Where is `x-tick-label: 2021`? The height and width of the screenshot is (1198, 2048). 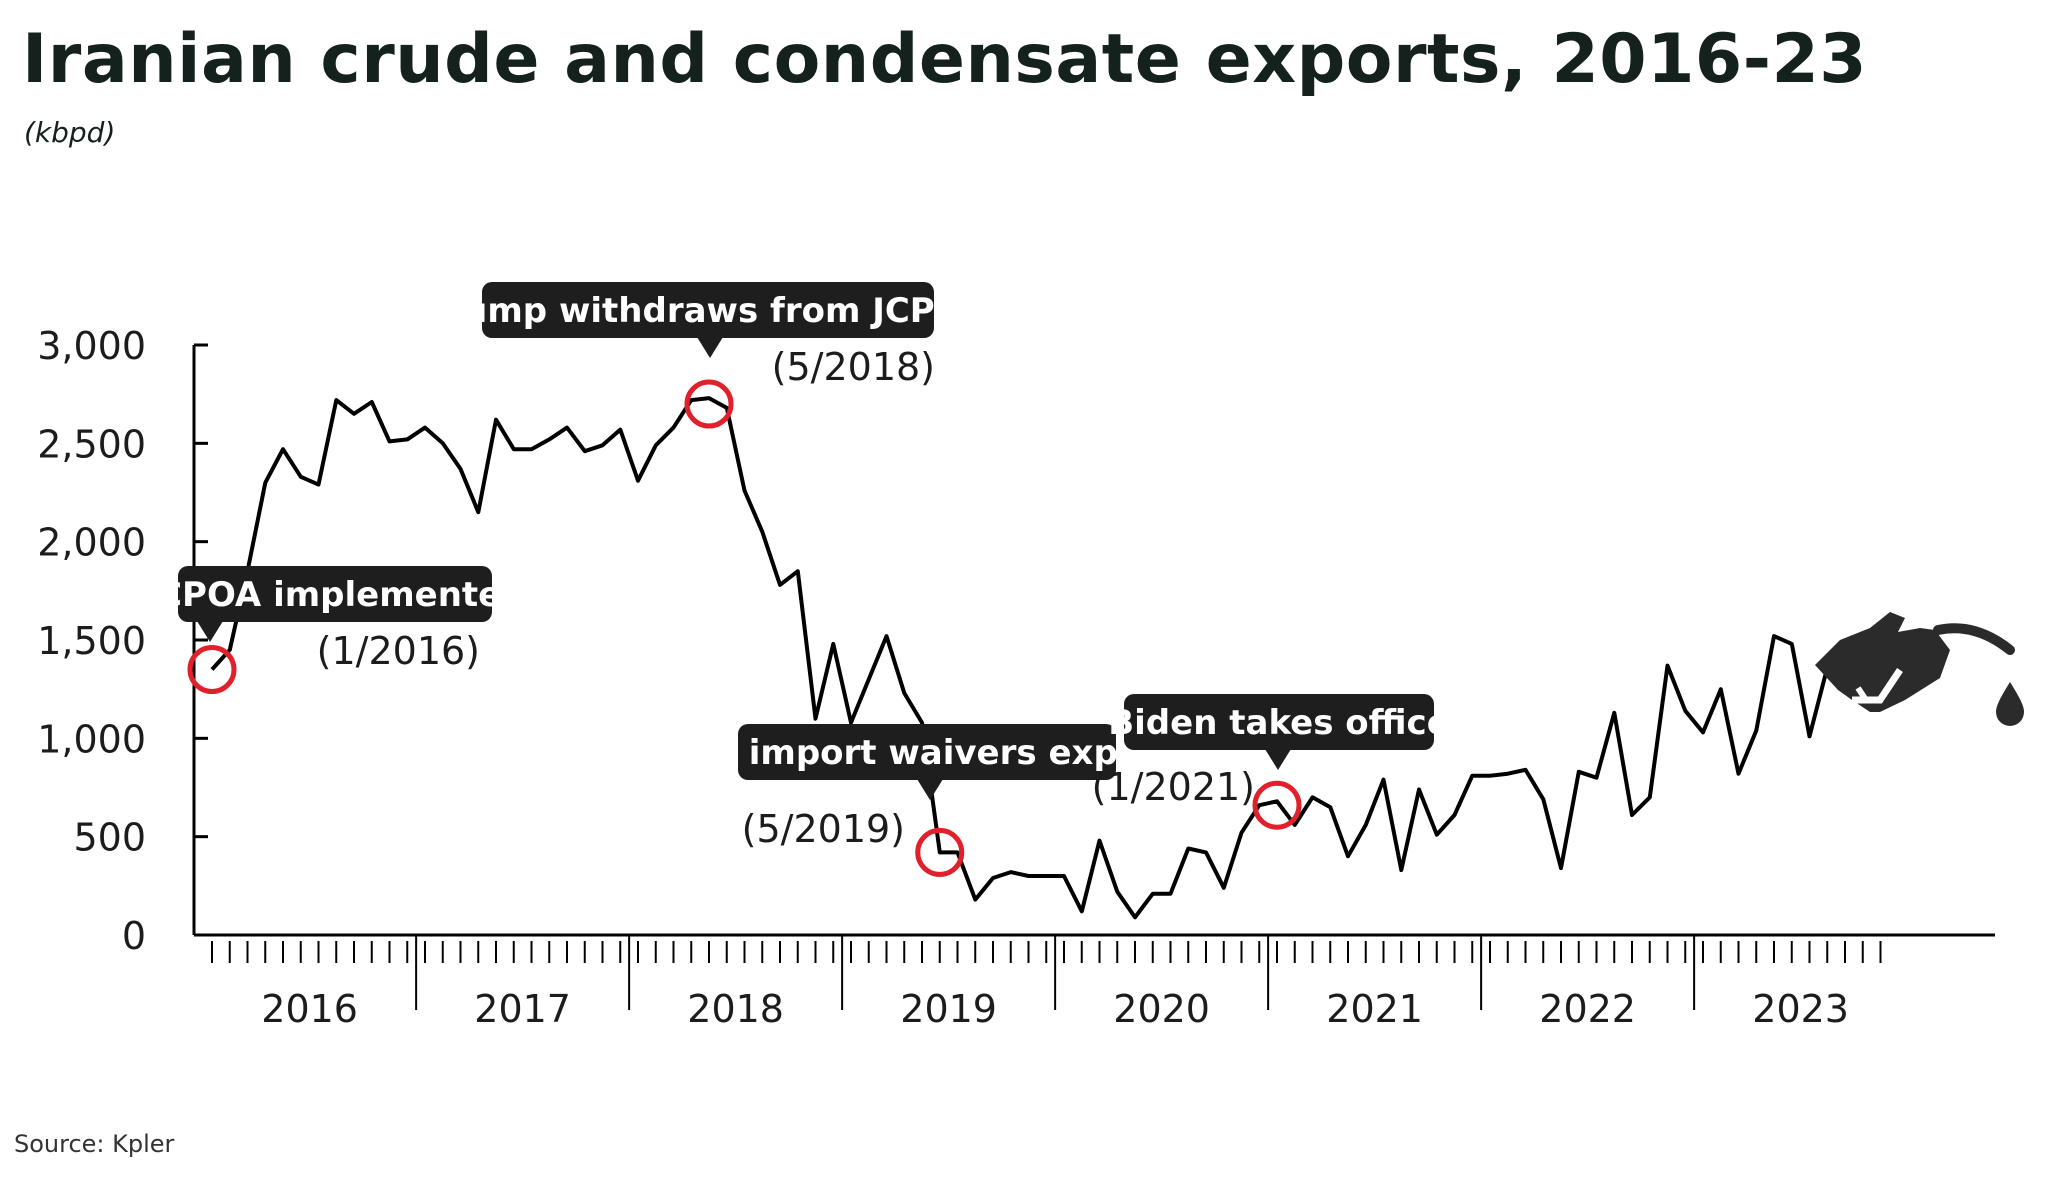 x-tick-label: 2021 is located at coordinates (1374, 1009).